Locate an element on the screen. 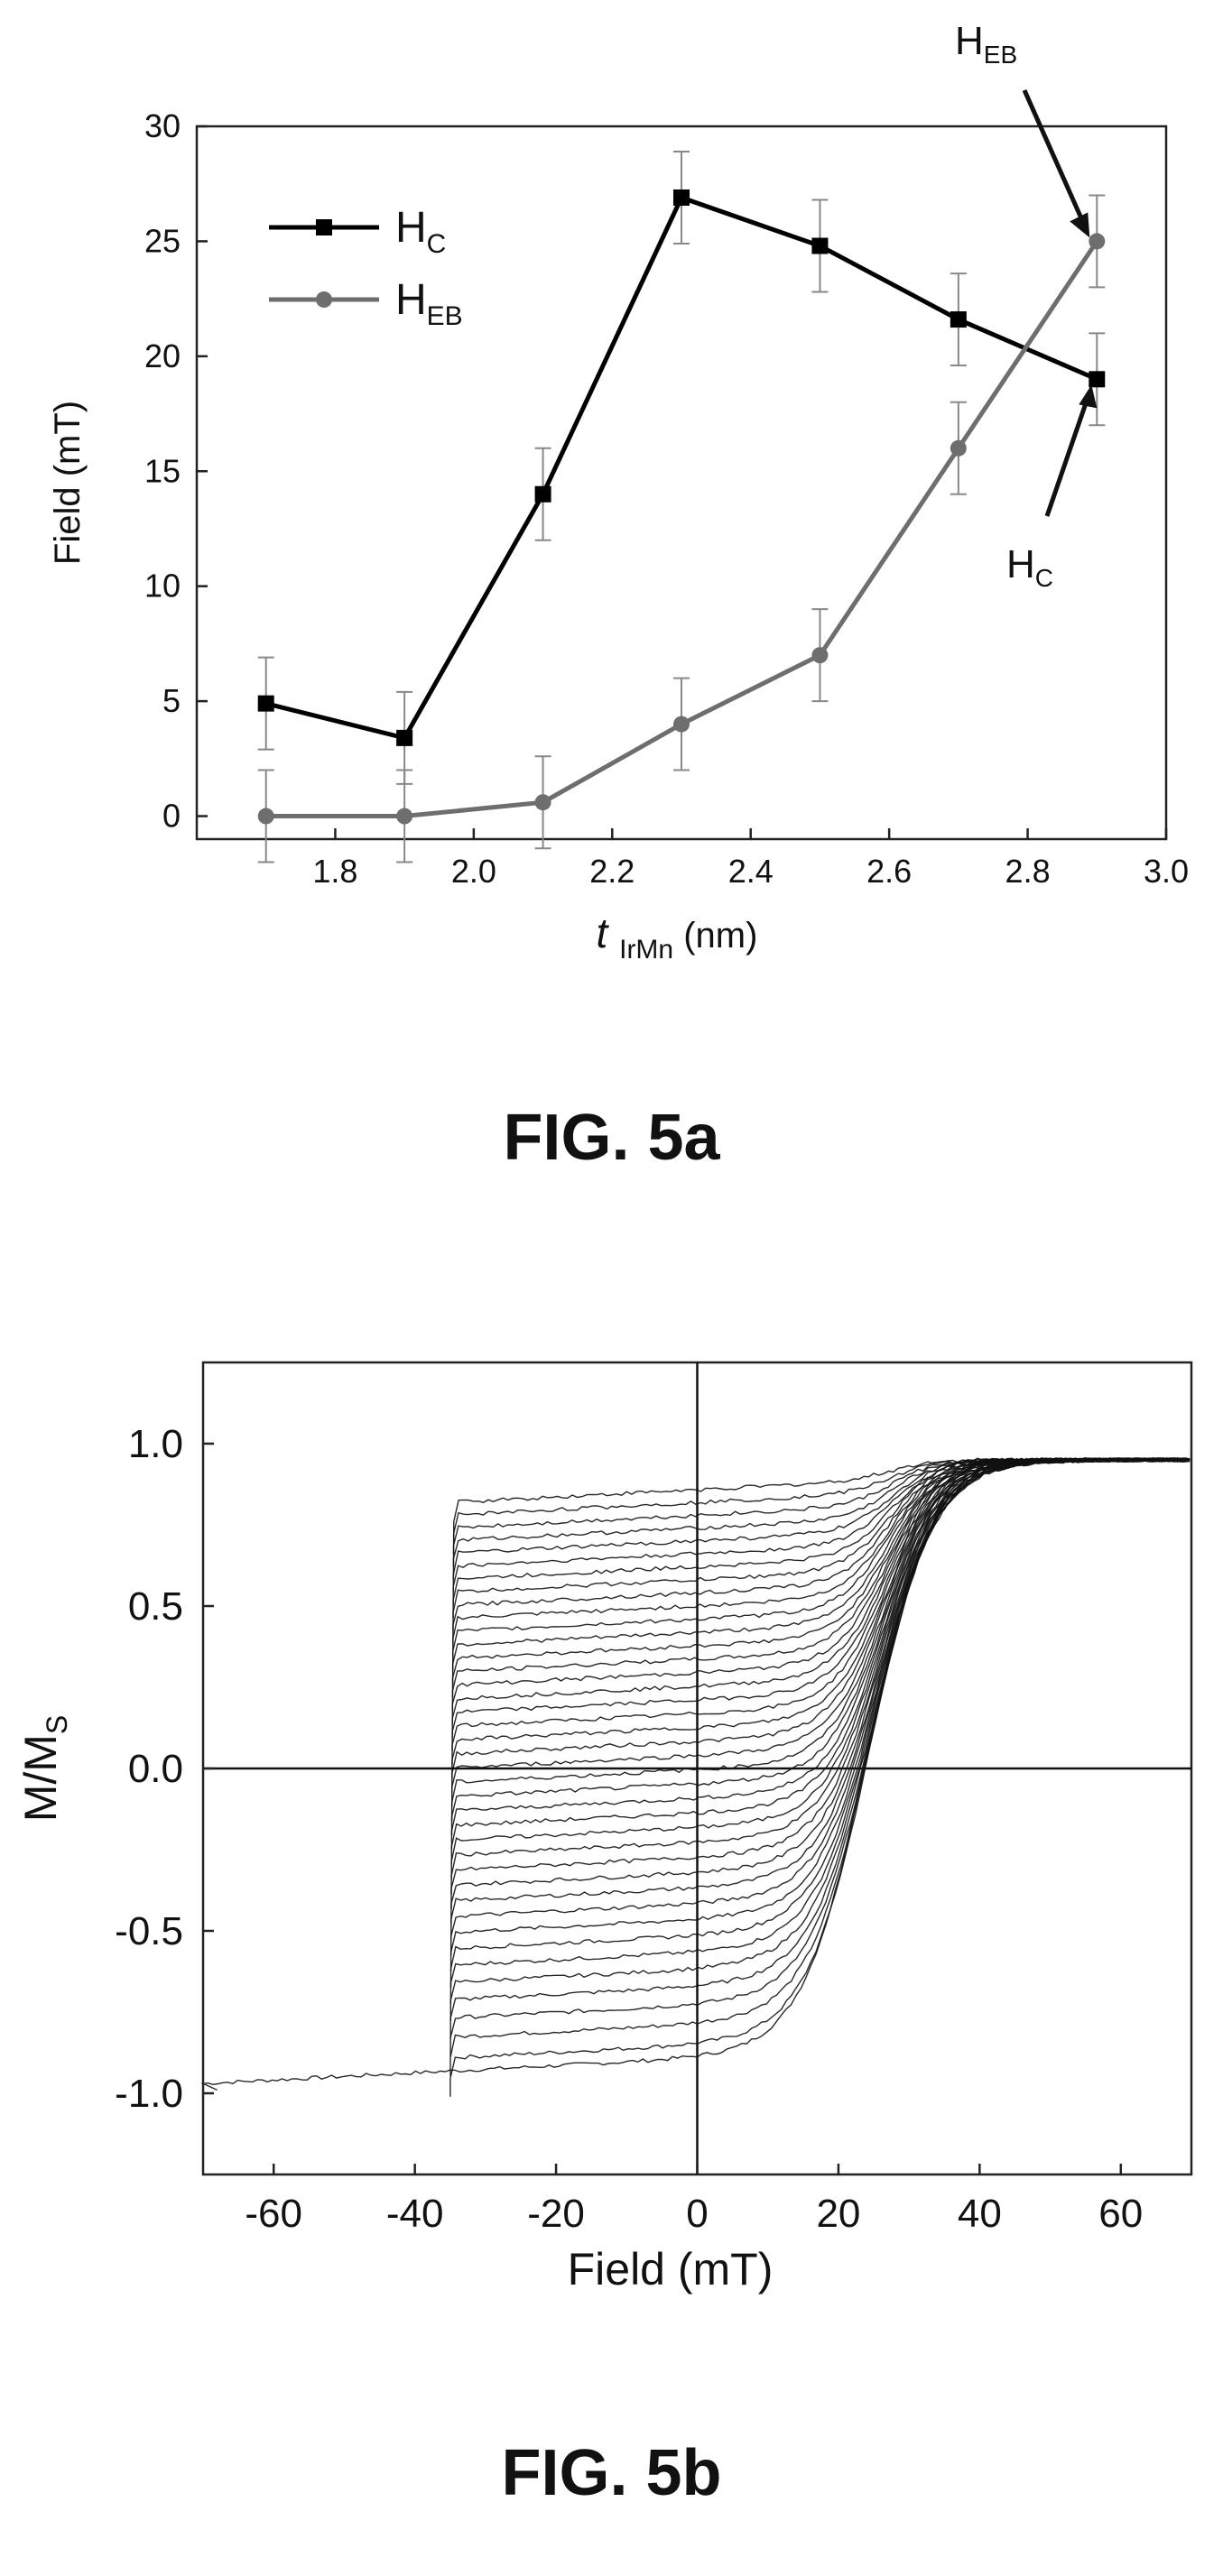  series-line-h-c is located at coordinates (681, 468).